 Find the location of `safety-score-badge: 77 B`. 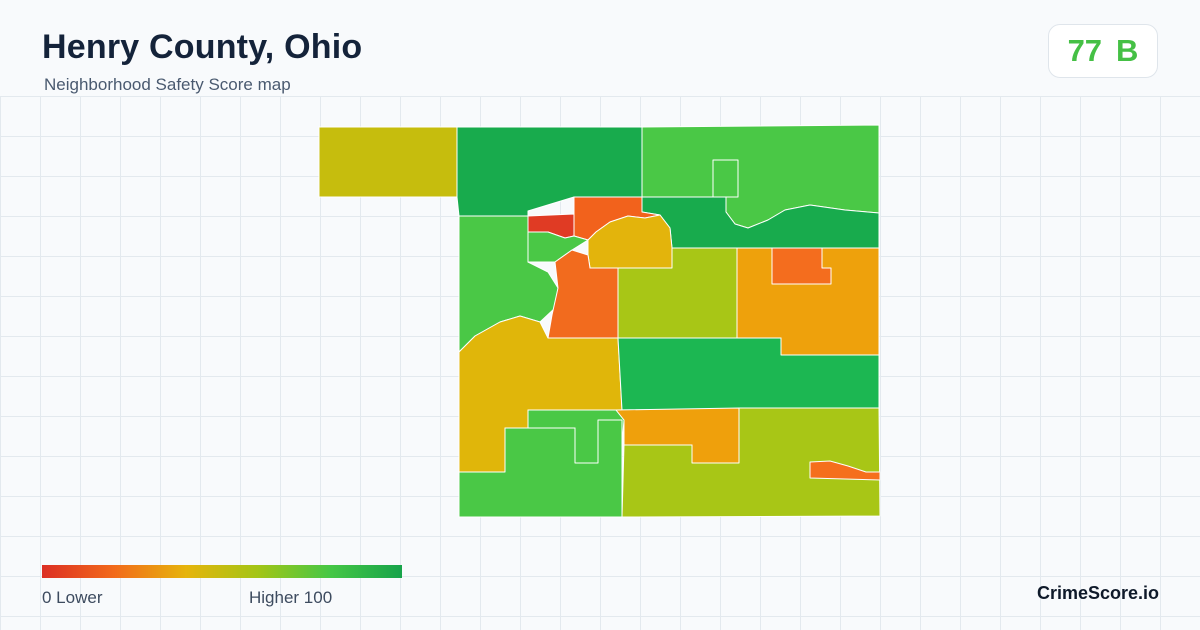

safety-score-badge: 77 B is located at coordinates (1103, 51).